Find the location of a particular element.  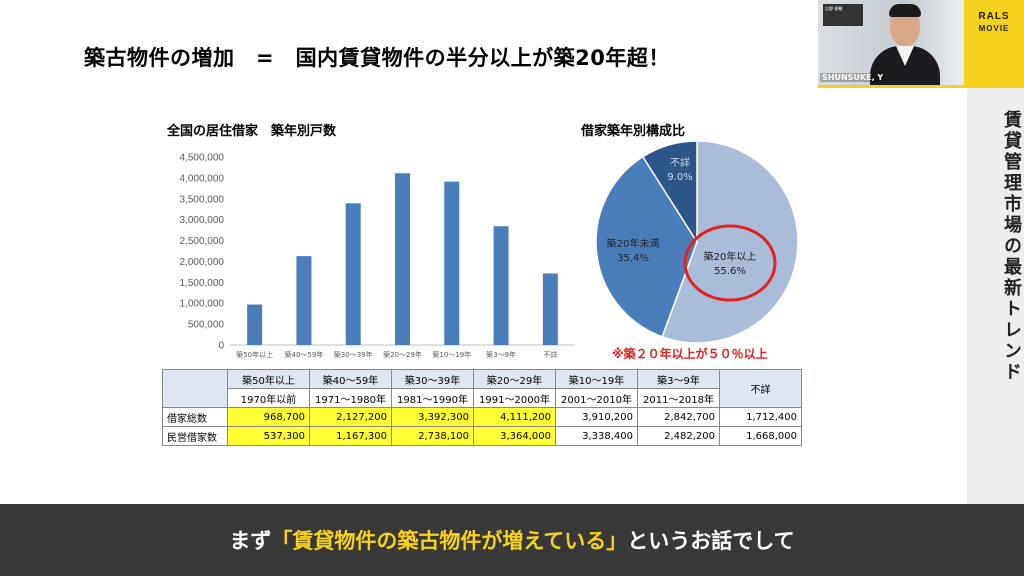

table-cell: 1,167,300 is located at coordinates (350, 436).